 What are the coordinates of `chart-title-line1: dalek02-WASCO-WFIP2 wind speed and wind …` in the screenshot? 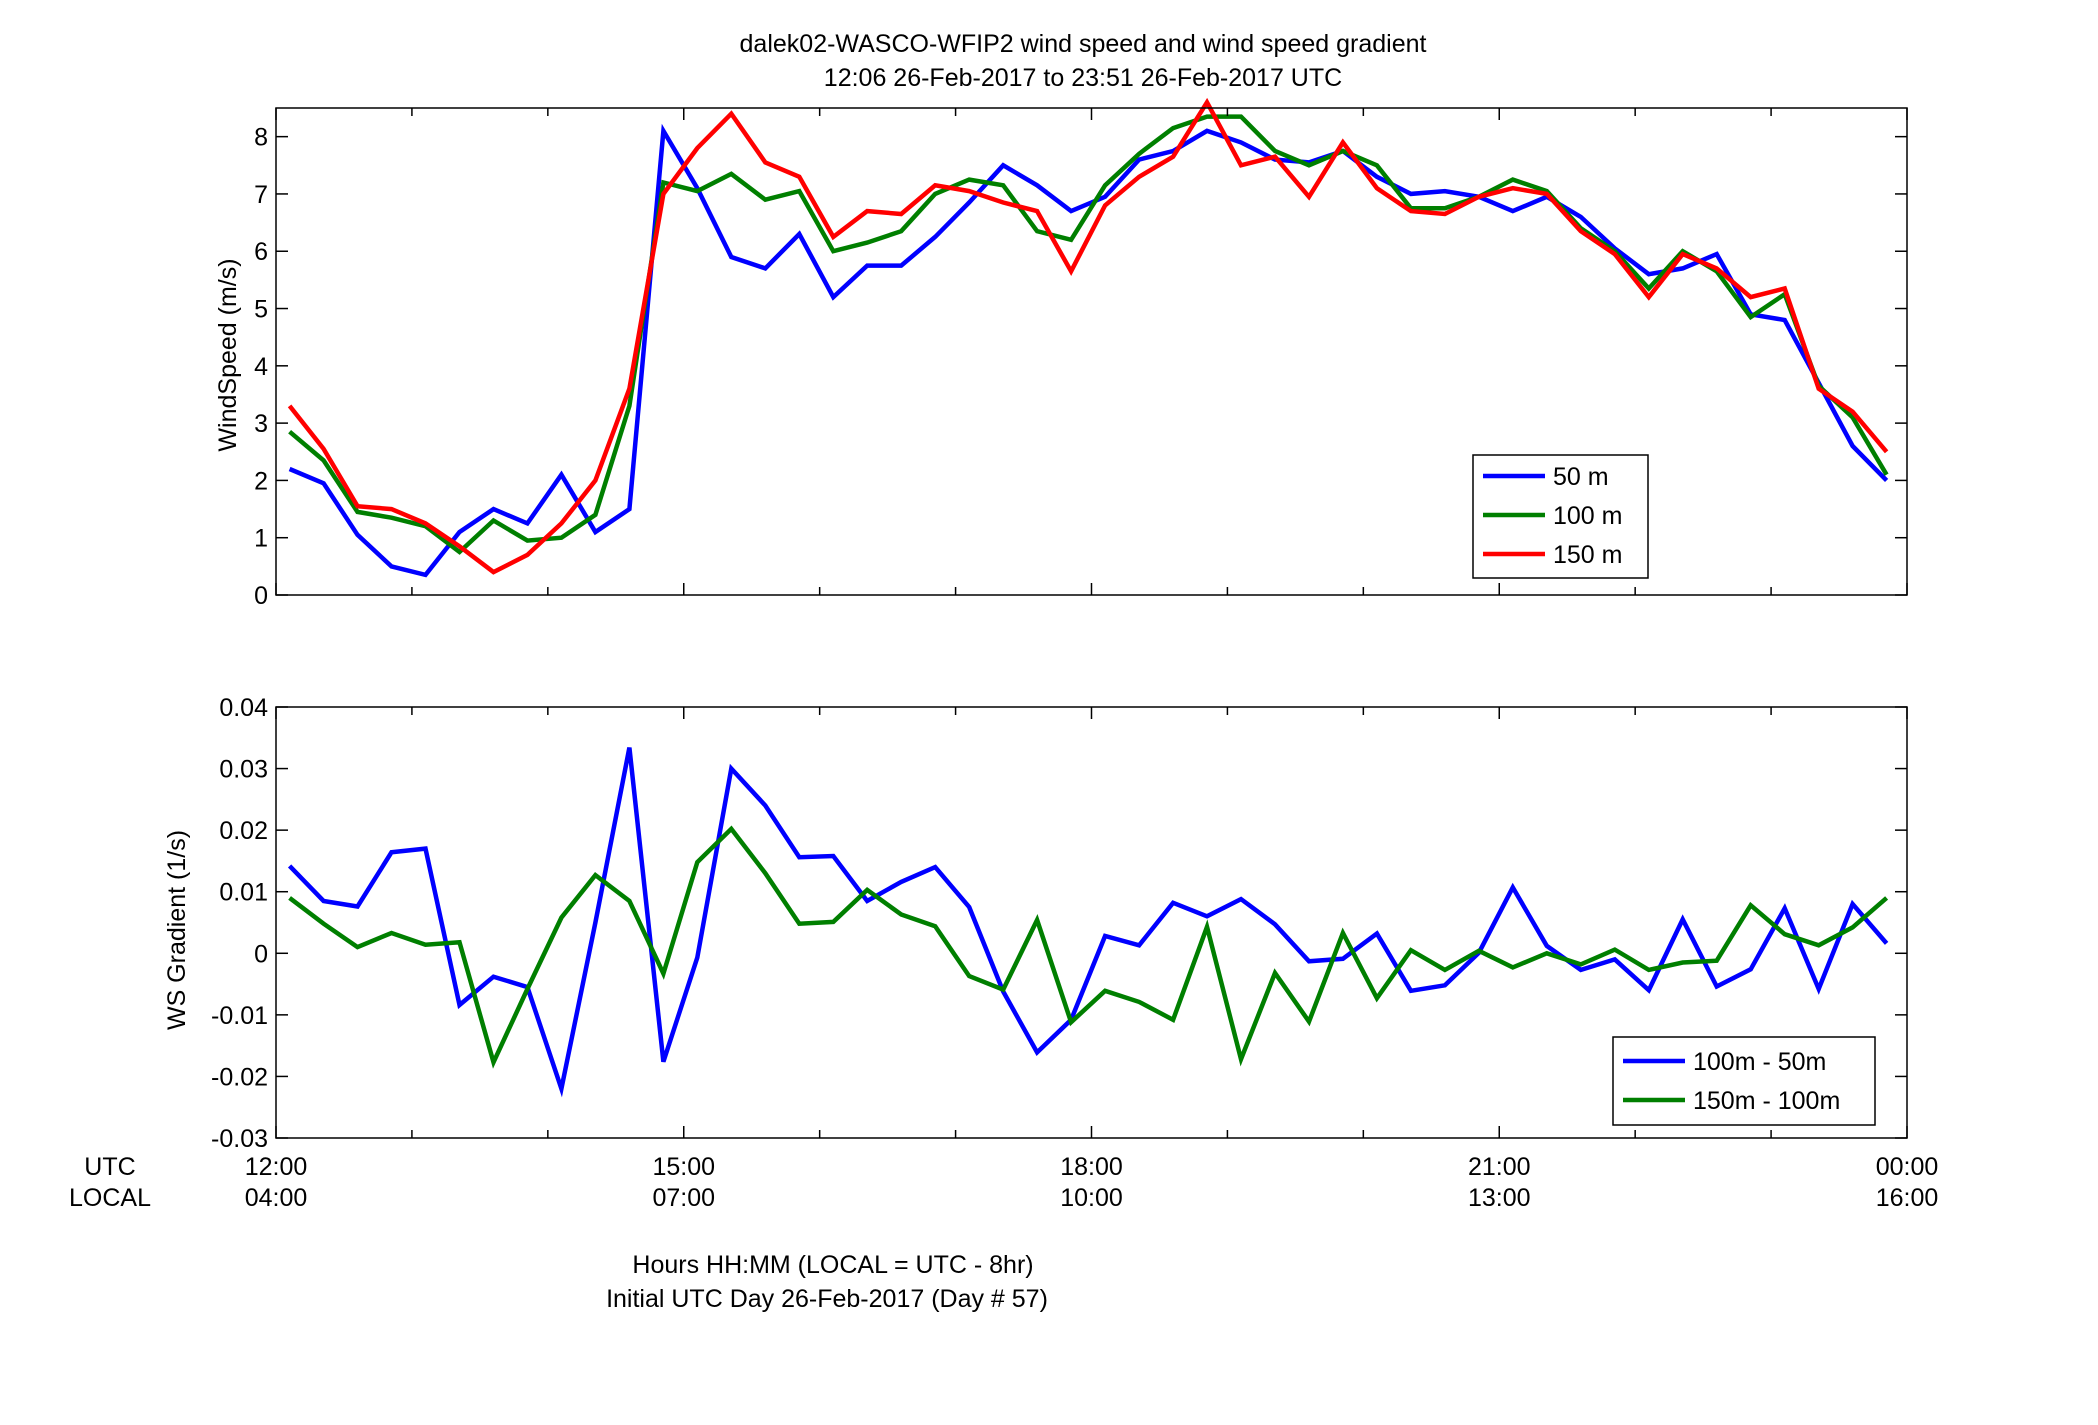 It's located at (1083, 44).